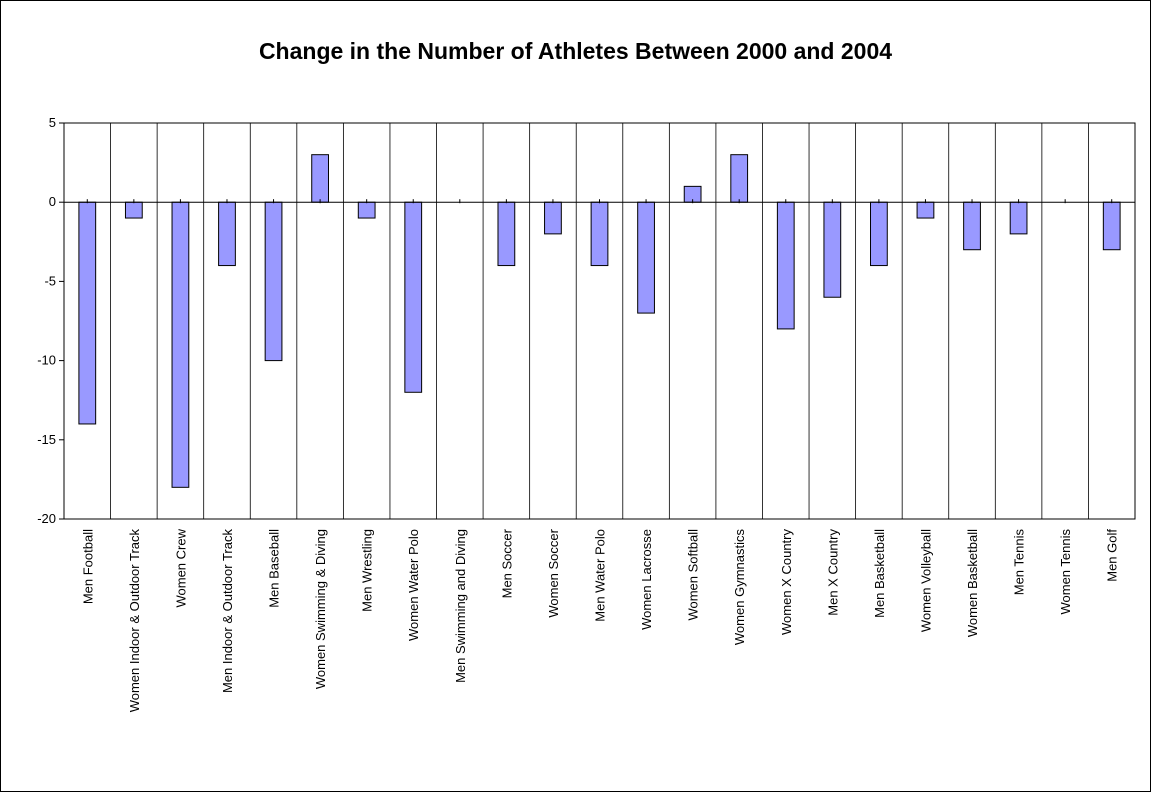  Describe the element at coordinates (46, 518) in the screenshot. I see `y-tick-label: -20` at that location.